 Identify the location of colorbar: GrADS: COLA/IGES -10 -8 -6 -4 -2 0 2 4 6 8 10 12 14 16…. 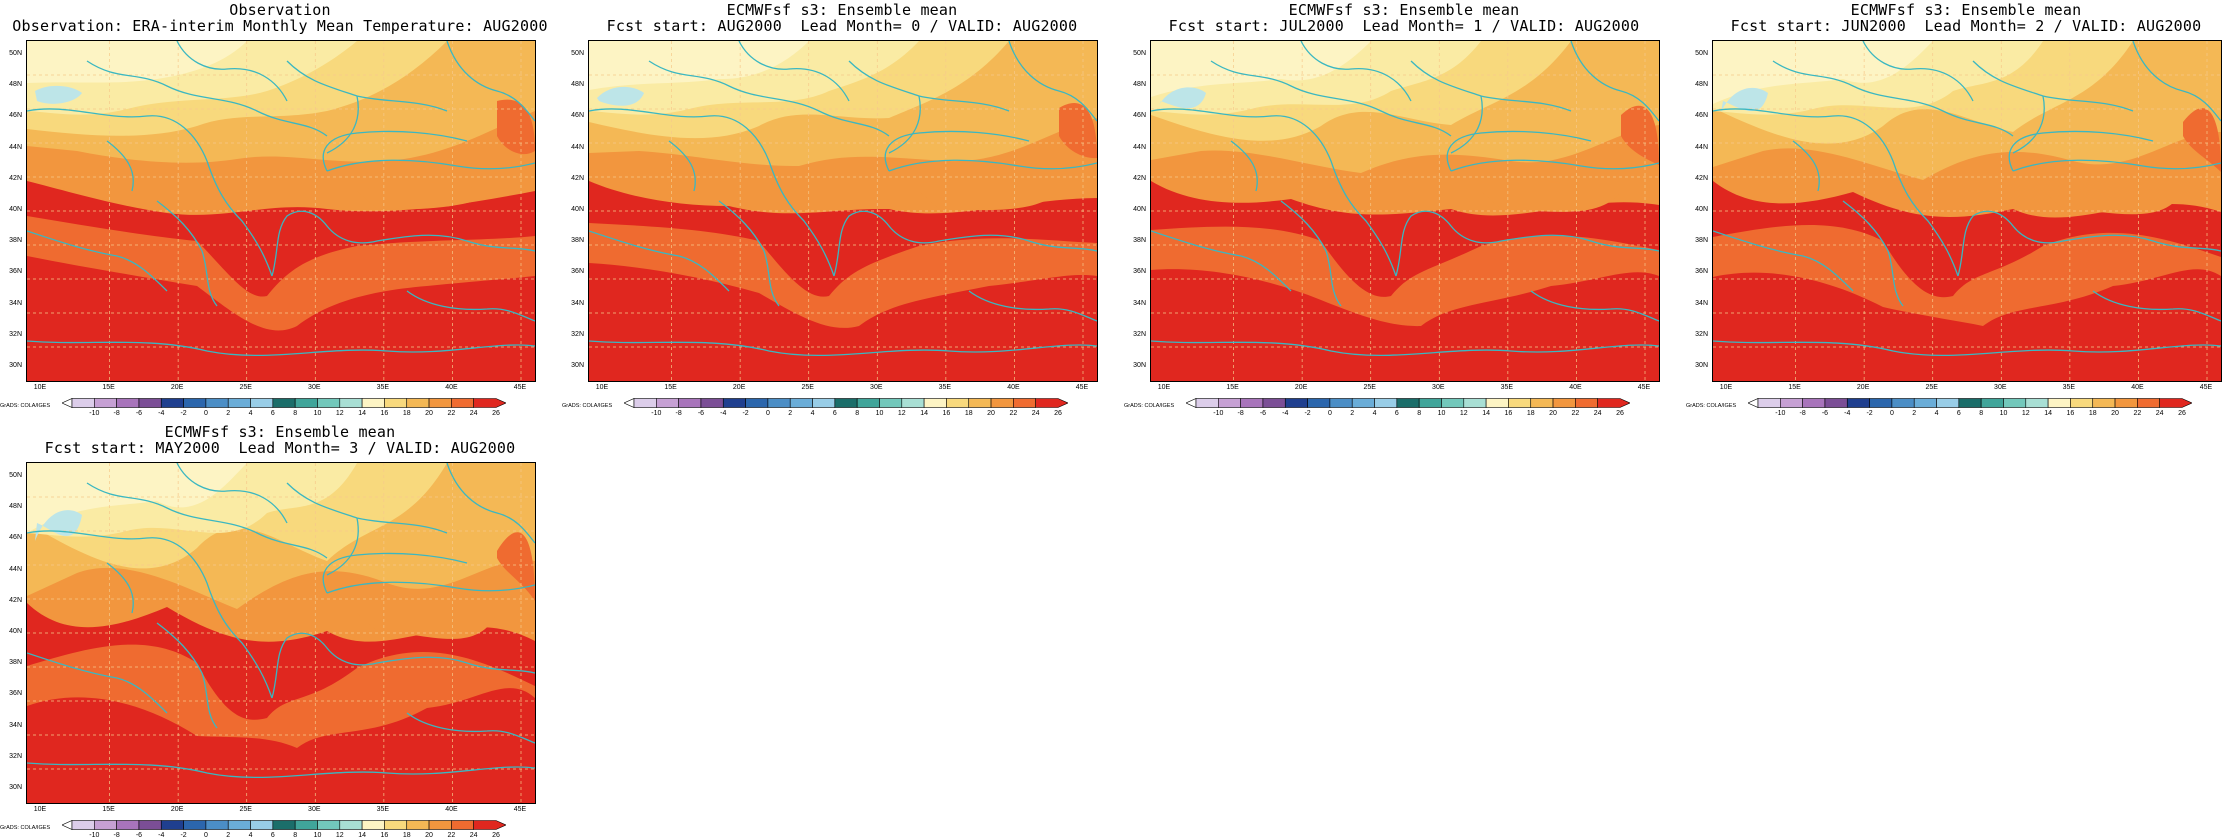
(1963, 407).